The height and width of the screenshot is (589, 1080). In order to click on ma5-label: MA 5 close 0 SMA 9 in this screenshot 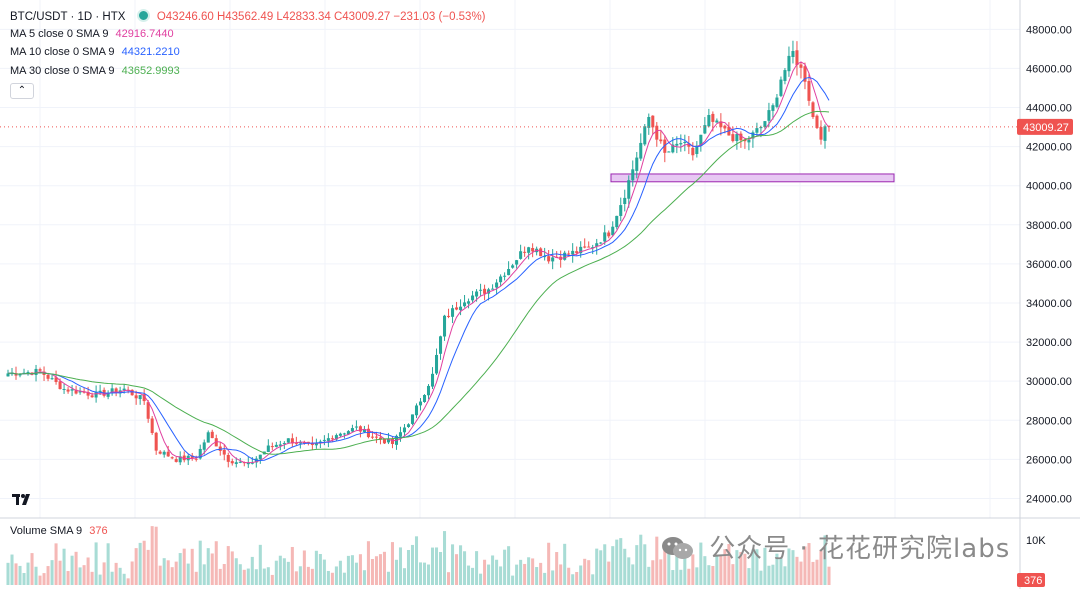, I will do `click(59, 34)`.